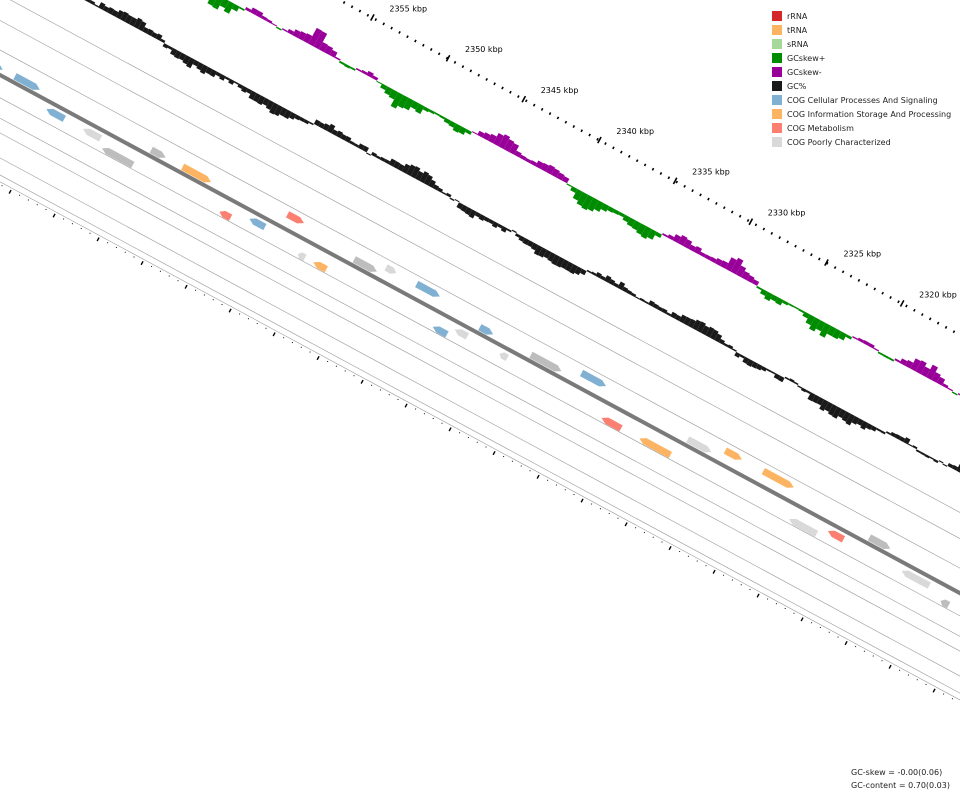 The height and width of the screenshot is (800, 960). What do you see at coordinates (861, 30) in the screenshot?
I see `legend-item-trna: tRNA` at bounding box center [861, 30].